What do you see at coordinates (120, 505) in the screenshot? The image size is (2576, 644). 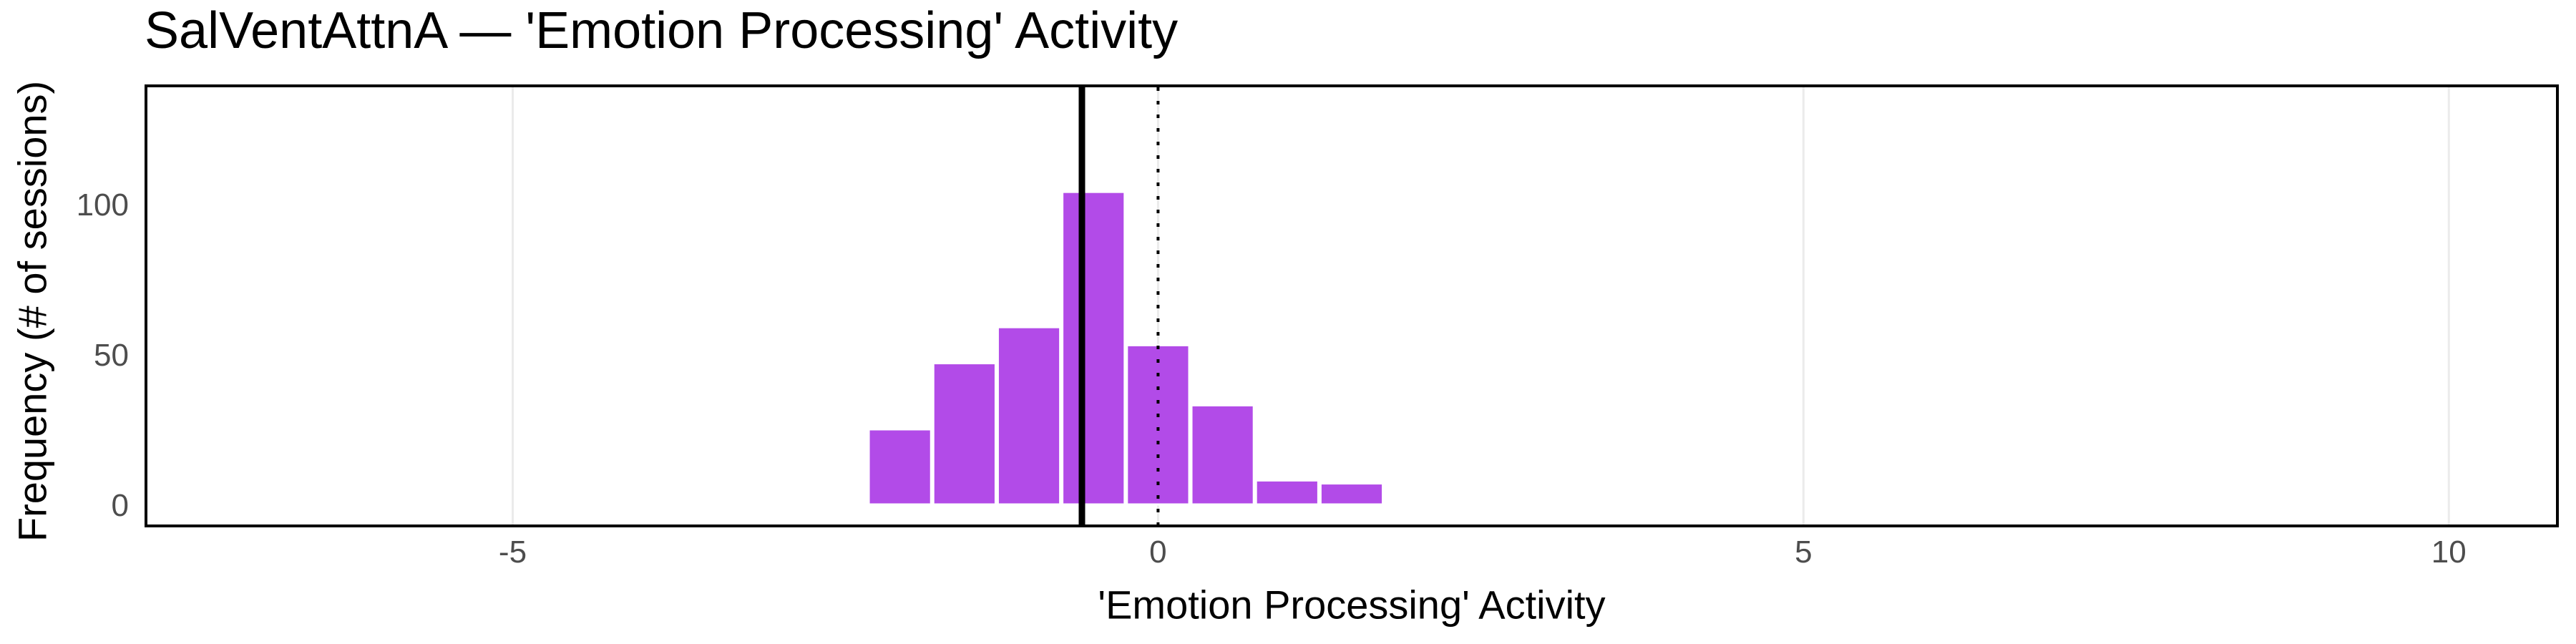 I see `y-tick-label: 0` at bounding box center [120, 505].